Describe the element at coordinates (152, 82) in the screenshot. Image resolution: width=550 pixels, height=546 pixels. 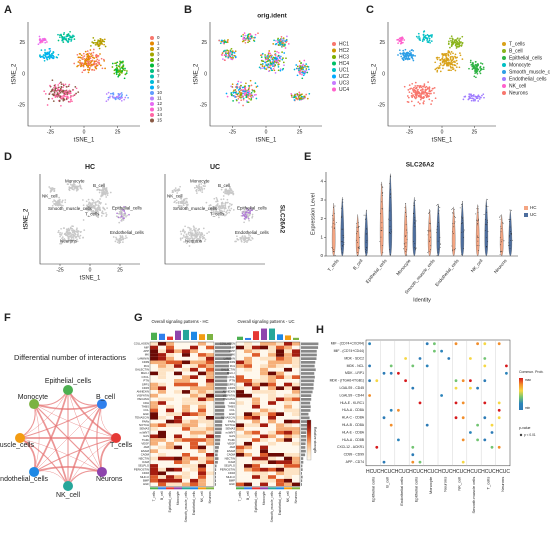
I see `legend-swatch` at that location.